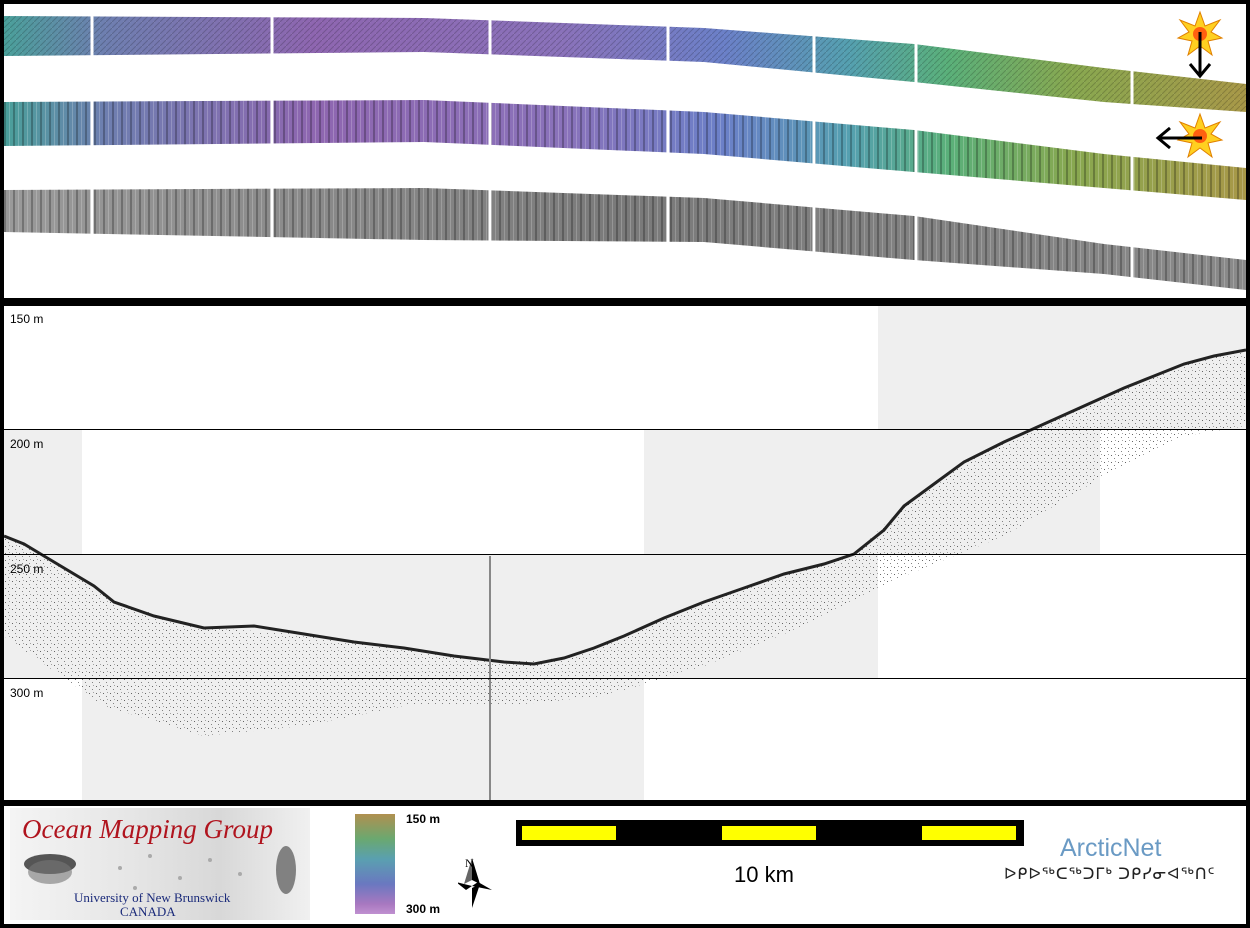 The height and width of the screenshot is (928, 1250). I want to click on depth-label-300: 300 m, so click(27, 693).